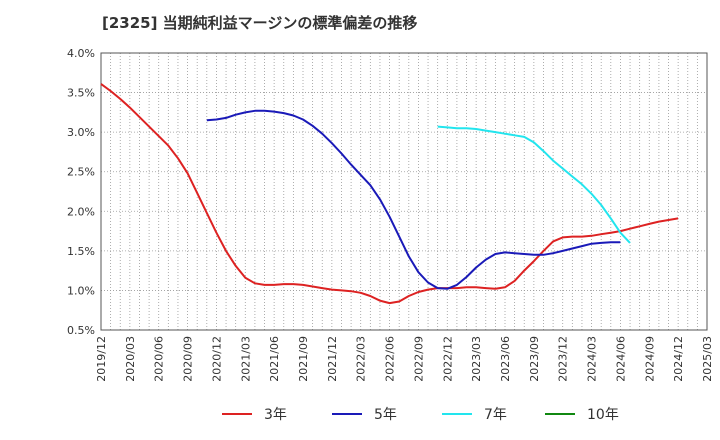 This screenshot has height=440, width=720. I want to click on x-tick-label: 2024/09, so click(649, 359).